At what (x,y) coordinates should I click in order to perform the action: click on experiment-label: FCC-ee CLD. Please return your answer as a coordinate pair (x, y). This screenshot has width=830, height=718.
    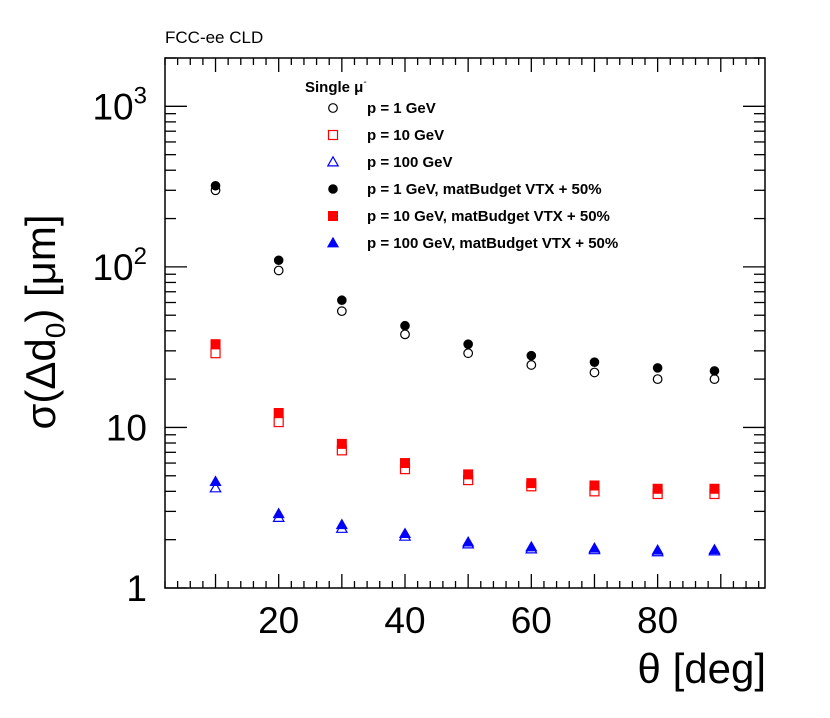
    Looking at the image, I should click on (214, 37).